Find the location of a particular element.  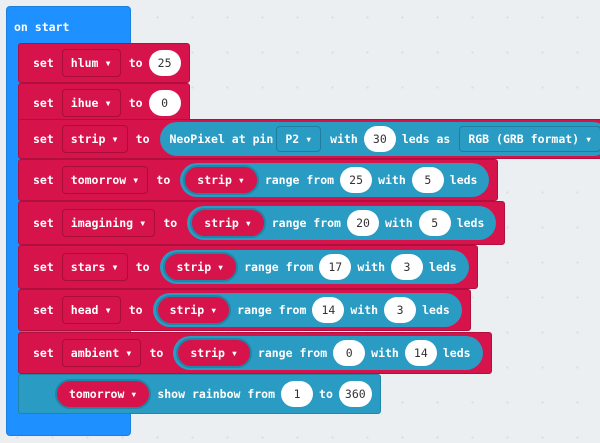

with-input: 14 is located at coordinates (420, 353).